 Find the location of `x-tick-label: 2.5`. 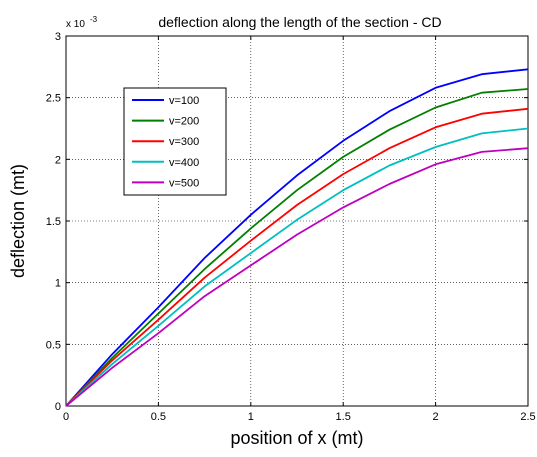

x-tick-label: 2.5 is located at coordinates (527, 417).